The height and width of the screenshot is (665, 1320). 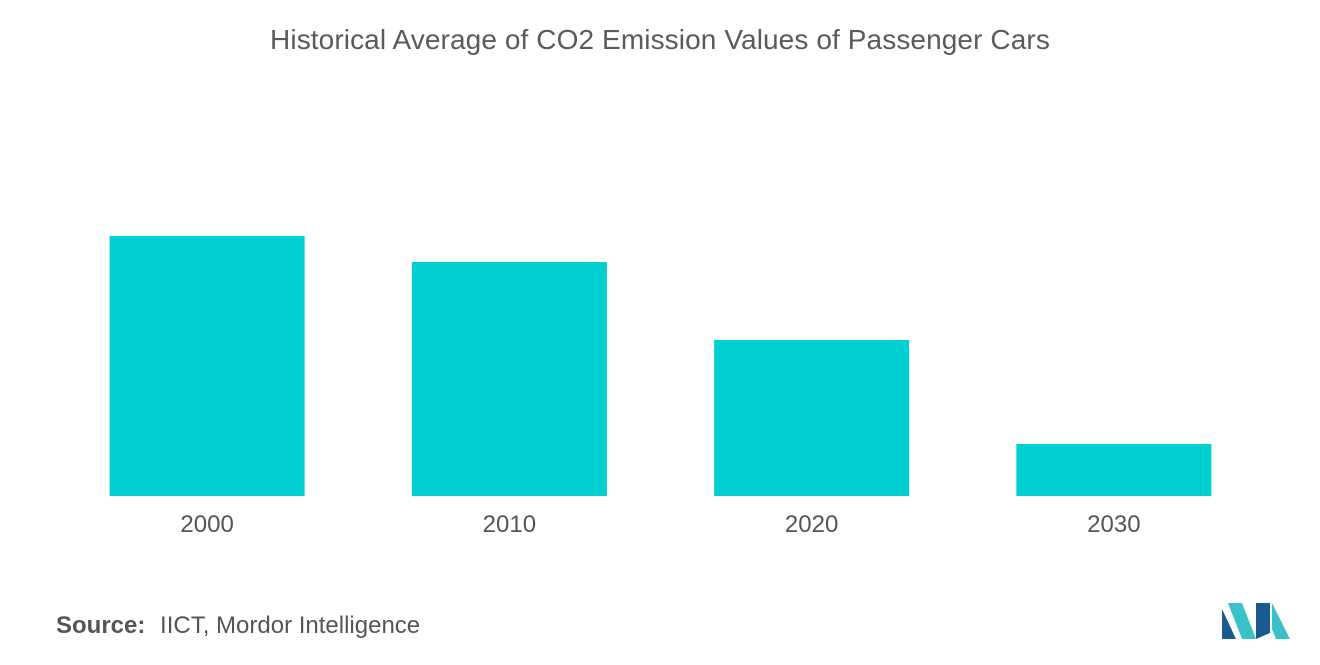 What do you see at coordinates (101, 625) in the screenshot?
I see `source-label: Source:` at bounding box center [101, 625].